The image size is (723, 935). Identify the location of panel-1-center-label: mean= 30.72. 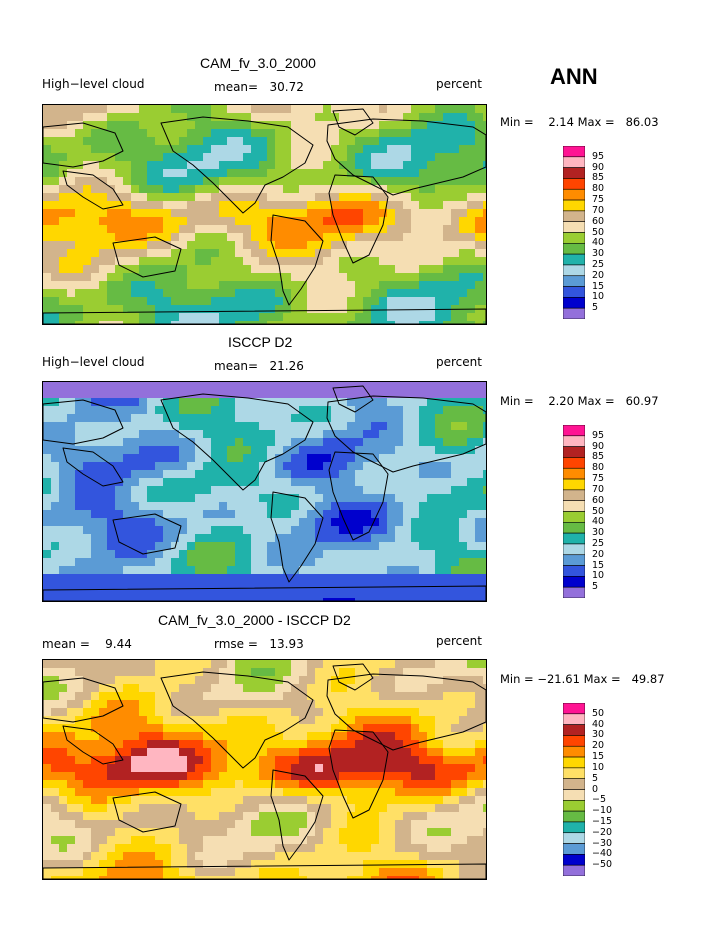
(259, 87).